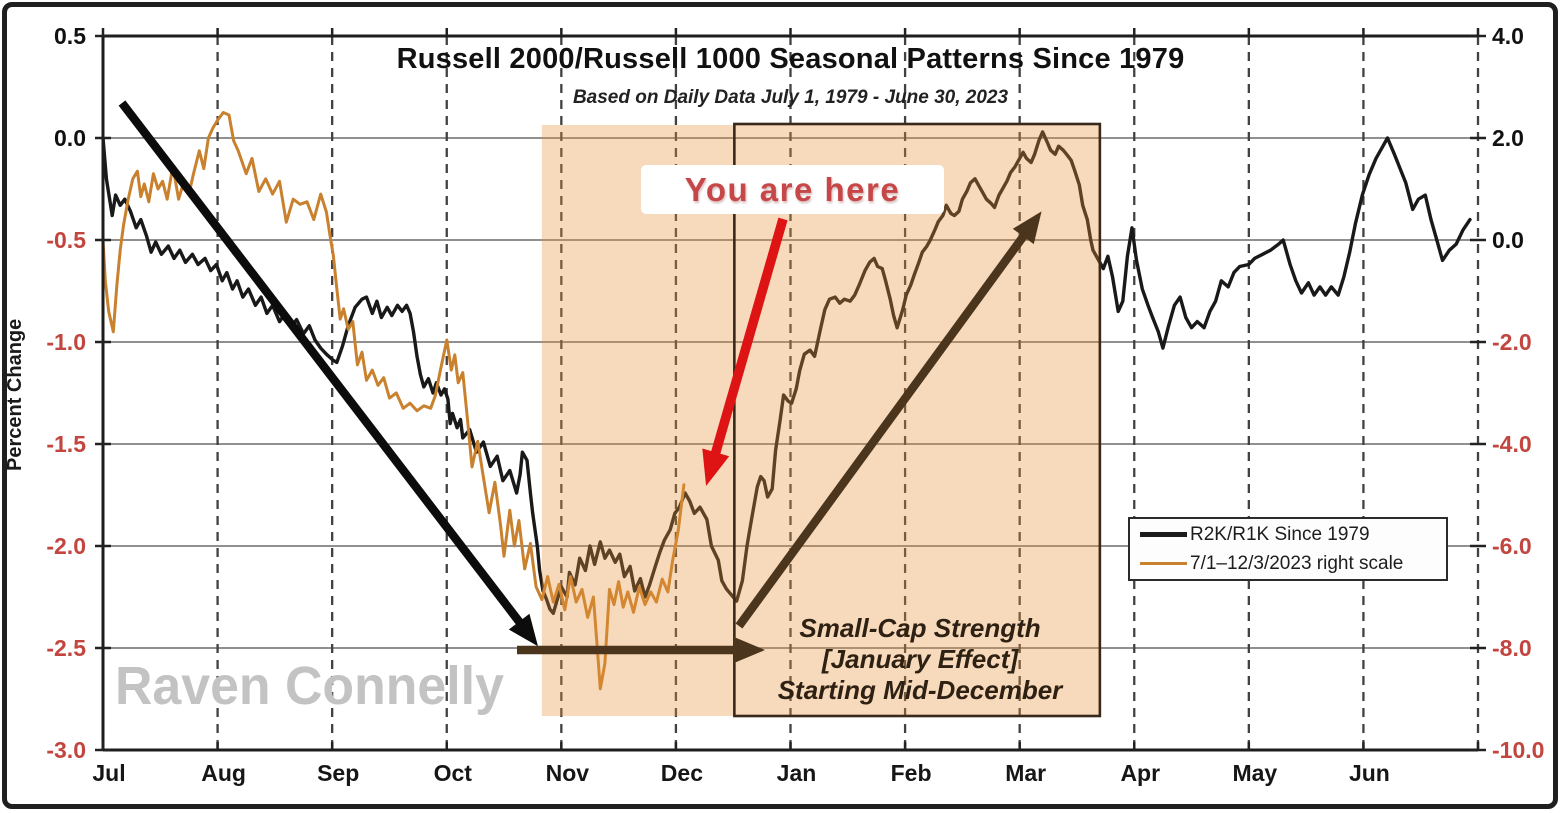  I want to click on right-axis-tick-label: -10.0, so click(1518, 750).